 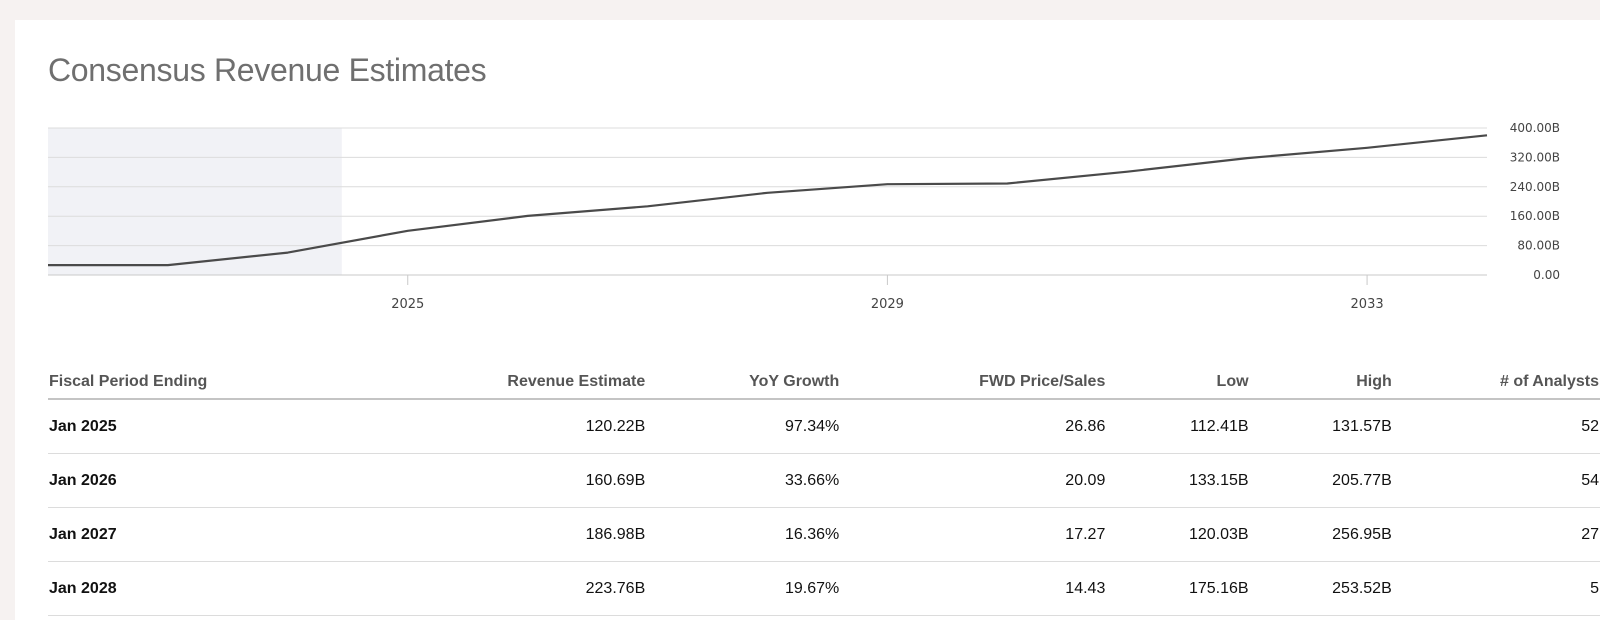 I want to click on cell-num-analysts: 5, so click(x=1496, y=588).